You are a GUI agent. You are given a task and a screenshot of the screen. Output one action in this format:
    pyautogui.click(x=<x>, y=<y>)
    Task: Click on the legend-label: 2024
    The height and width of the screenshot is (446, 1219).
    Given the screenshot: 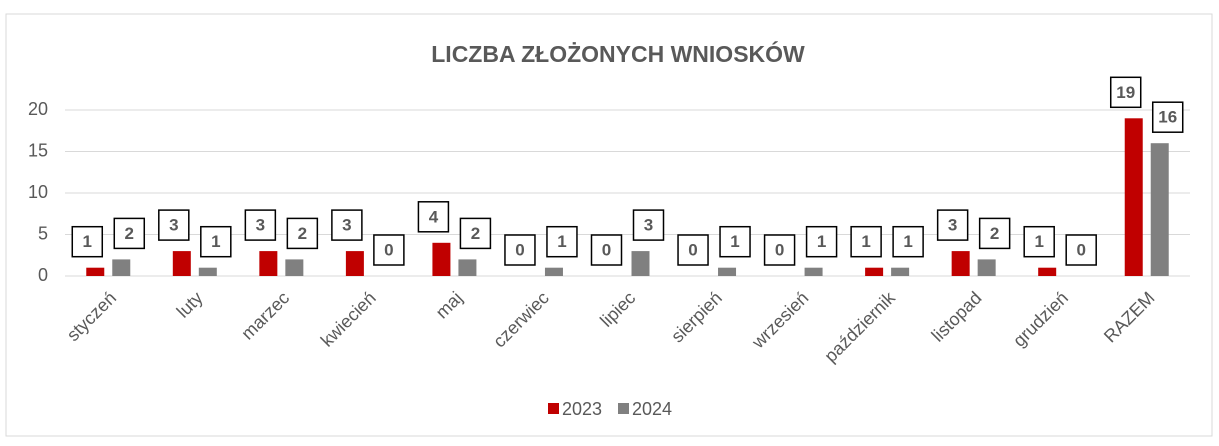 What is the action you would take?
    pyautogui.click(x=652, y=409)
    